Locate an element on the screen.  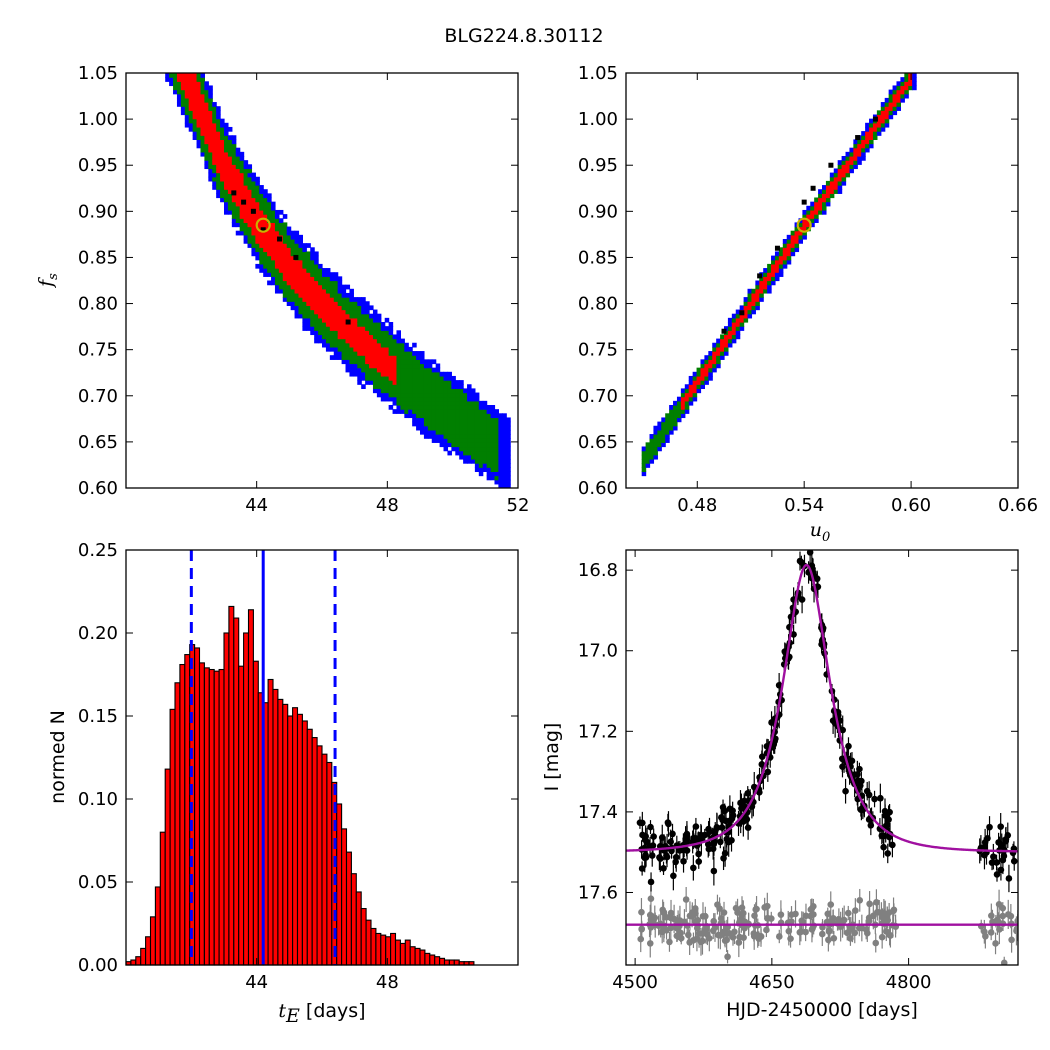
lightcurve-model is located at coordinates (822, 744).